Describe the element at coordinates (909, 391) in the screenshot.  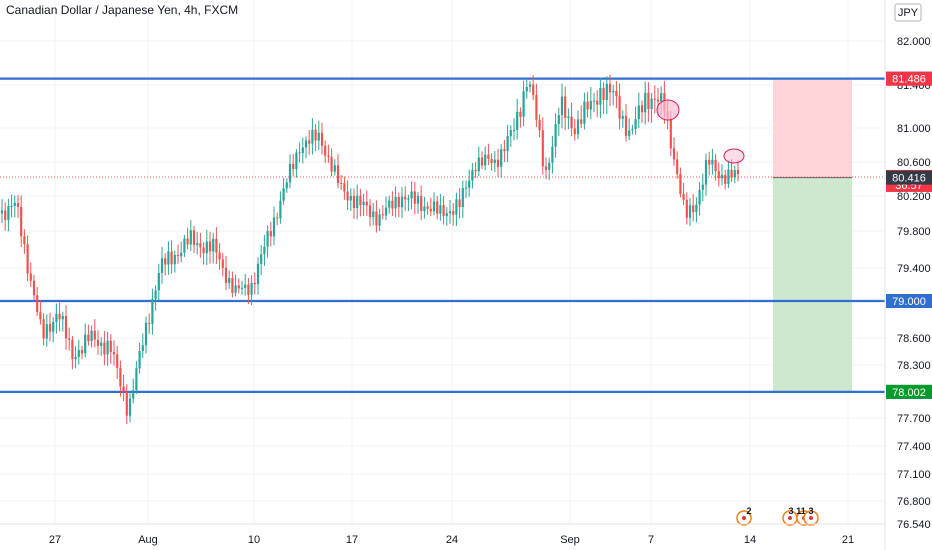
I see `price-tag: 78.002` at that location.